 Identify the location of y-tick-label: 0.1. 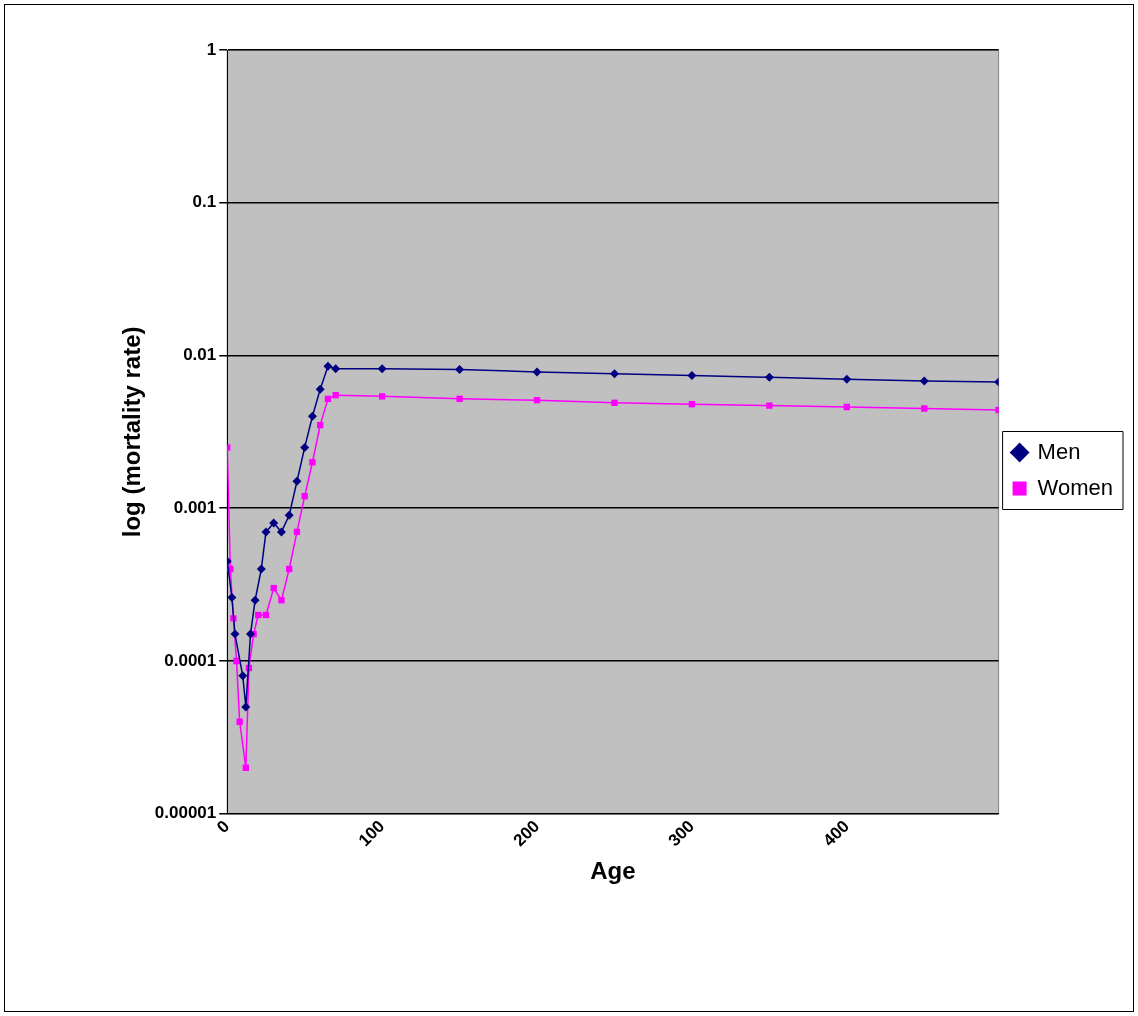
(204, 202).